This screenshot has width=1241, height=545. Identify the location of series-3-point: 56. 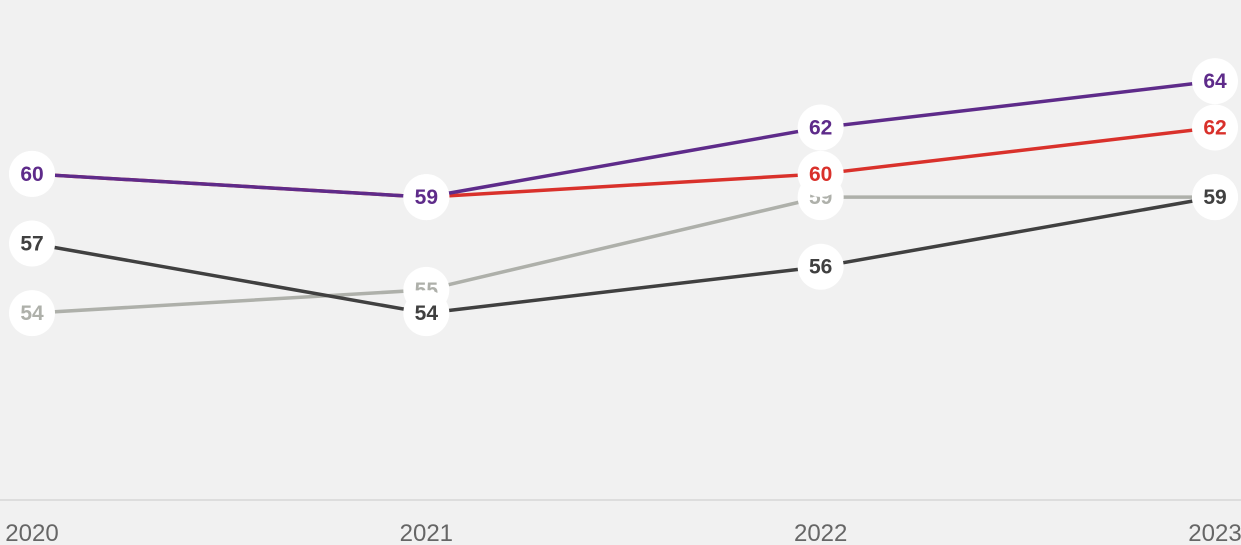
(820, 266).